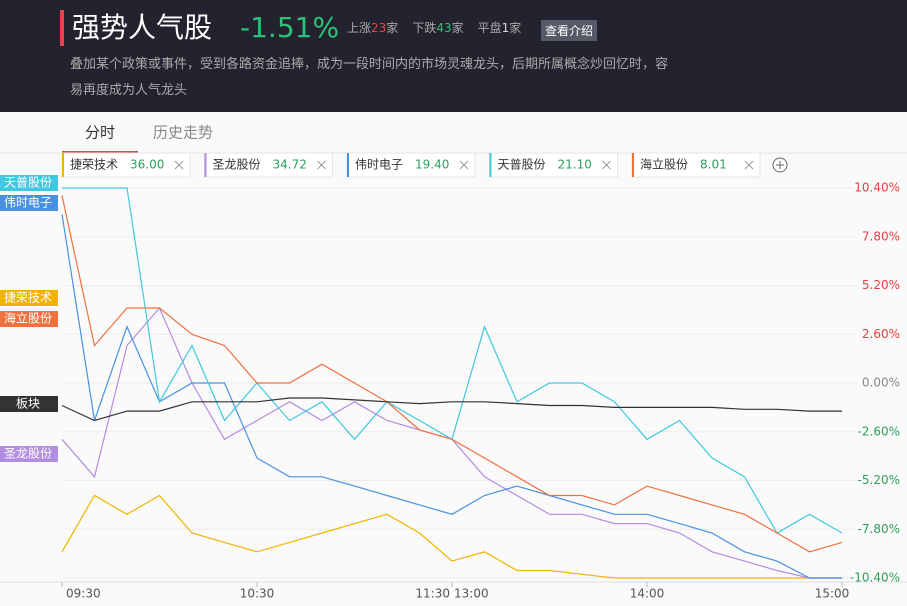 This screenshot has width=907, height=606. What do you see at coordinates (257, 594) in the screenshot?
I see `x-tick-label: 10:30` at bounding box center [257, 594].